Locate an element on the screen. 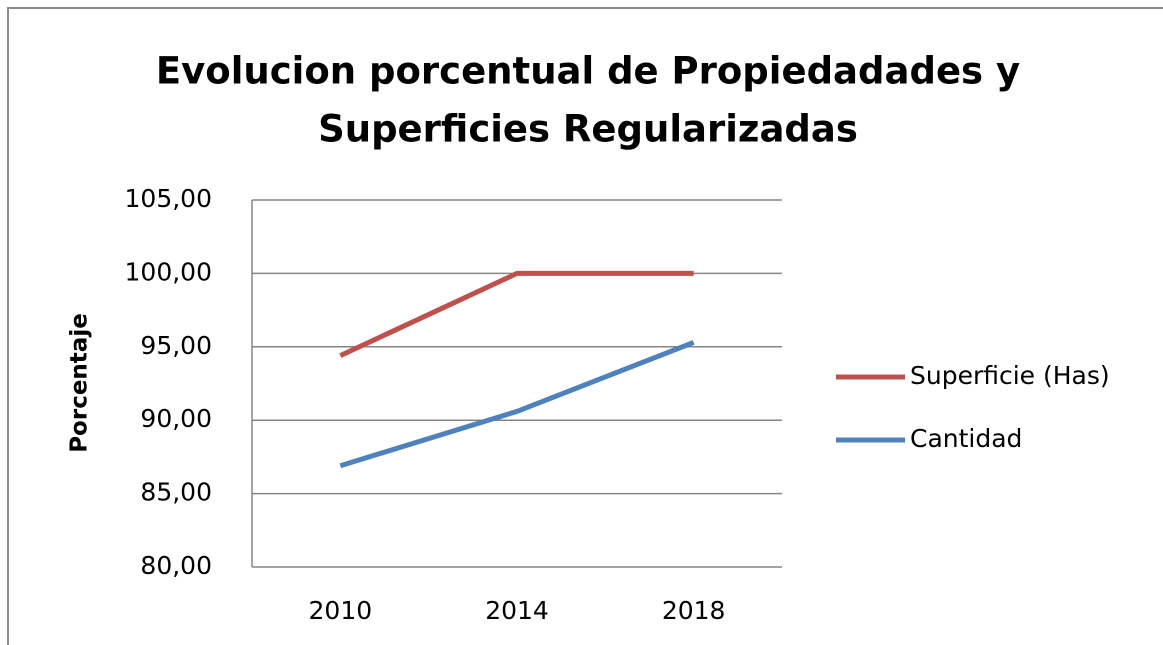 The height and width of the screenshot is (645, 1163). legend-label: Superficie (Has) is located at coordinates (1010, 375).